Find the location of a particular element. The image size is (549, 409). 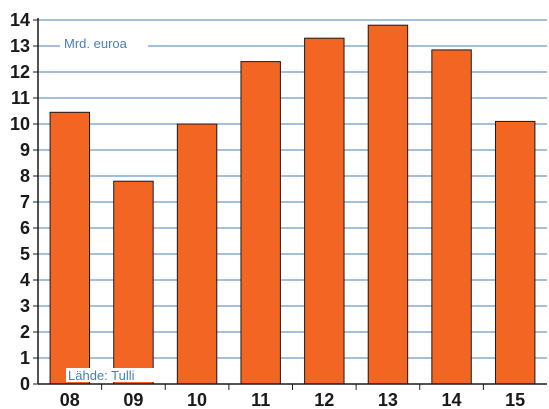

source-label-bg is located at coordinates (111, 375).